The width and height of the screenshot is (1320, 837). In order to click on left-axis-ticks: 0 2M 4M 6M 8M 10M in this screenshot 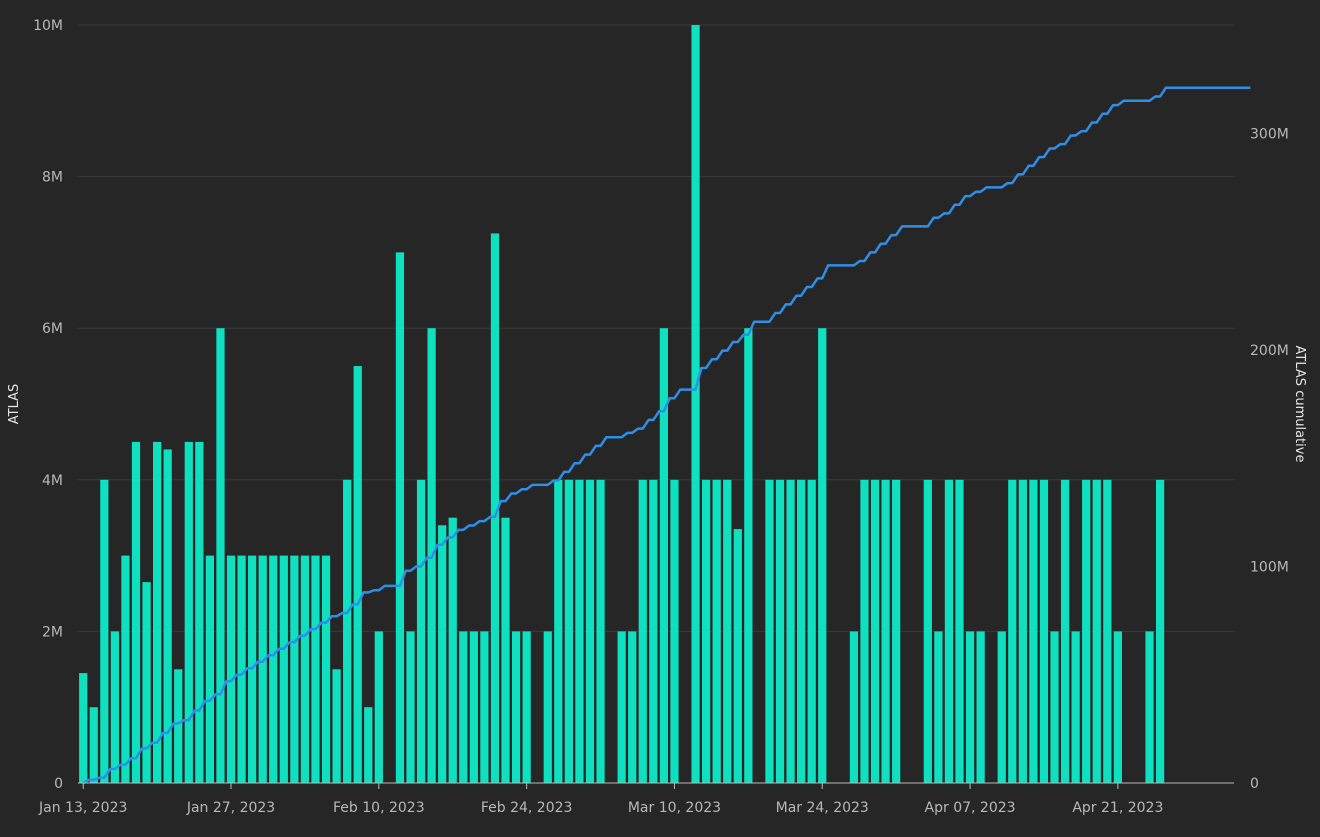, I will do `click(48, 405)`.